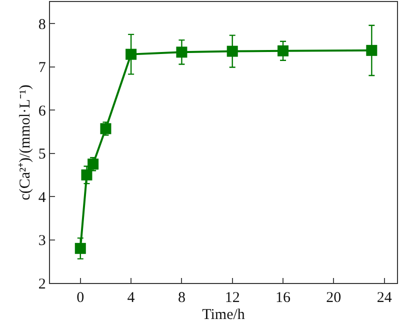 The image size is (400, 323). What do you see at coordinates (334, 298) in the screenshot?
I see `x-tick-label: 20` at bounding box center [334, 298].